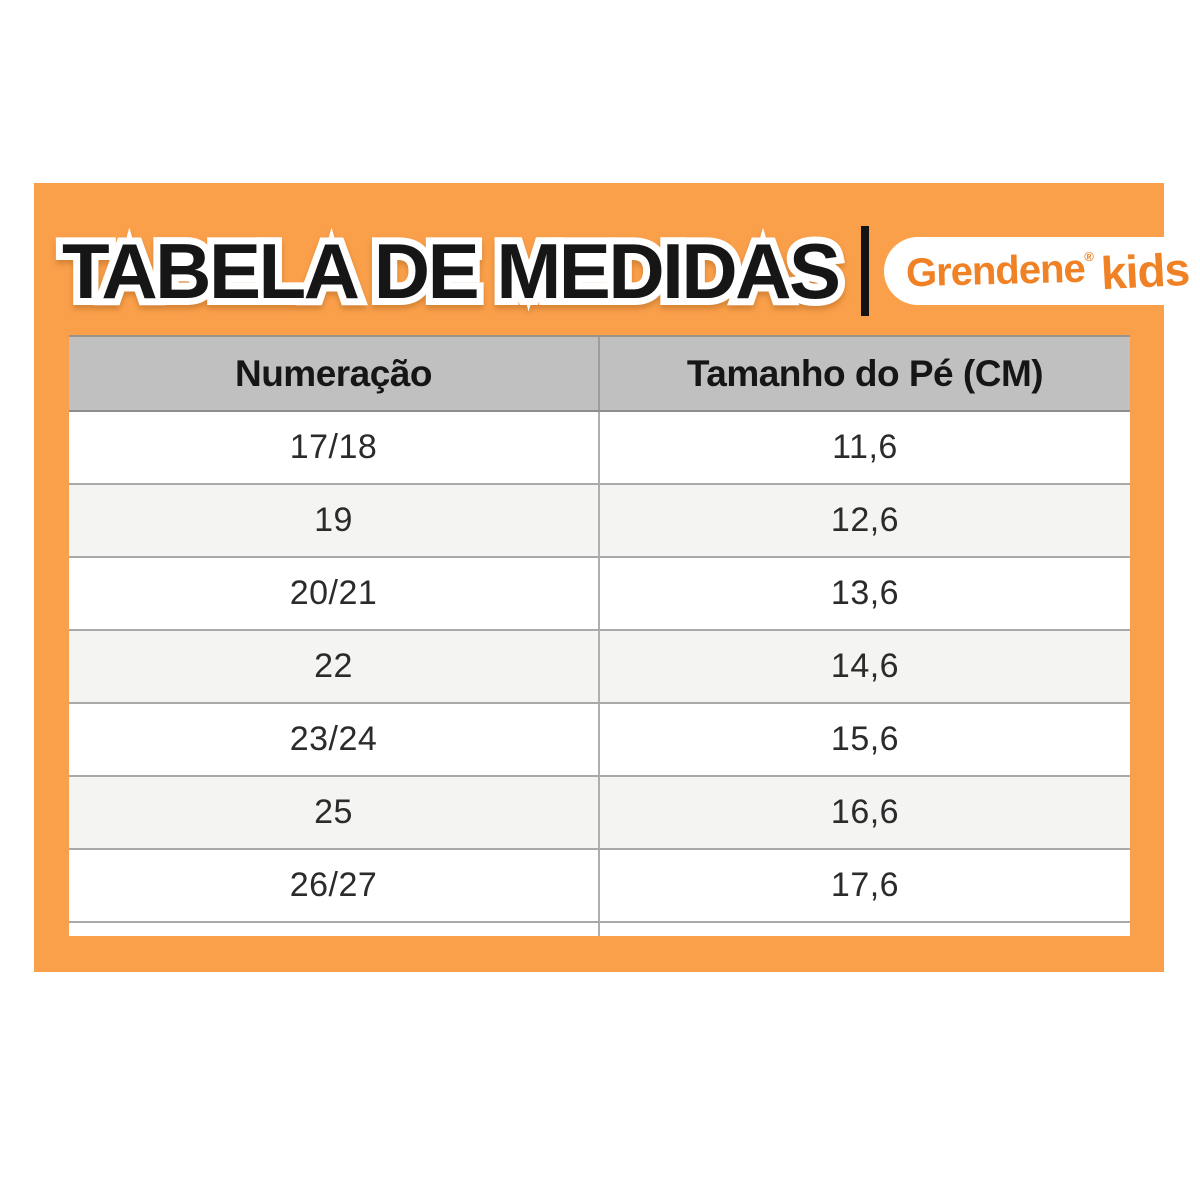 The height and width of the screenshot is (1200, 1200). What do you see at coordinates (864, 520) in the screenshot?
I see `foot-cm-cell: 12,6` at bounding box center [864, 520].